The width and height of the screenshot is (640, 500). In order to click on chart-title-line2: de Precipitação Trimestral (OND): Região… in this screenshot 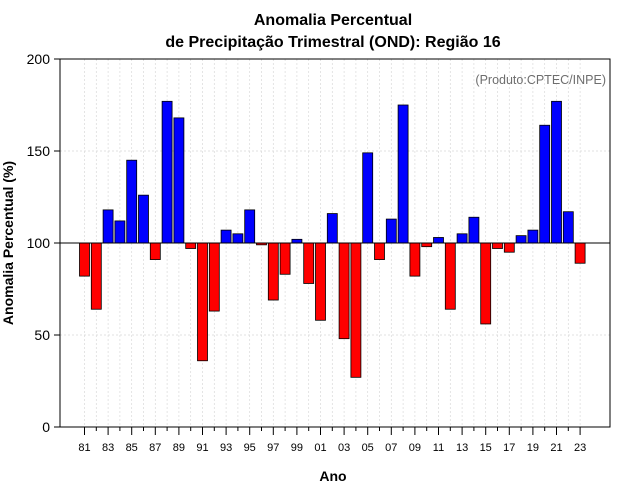, I will do `click(332, 42)`.